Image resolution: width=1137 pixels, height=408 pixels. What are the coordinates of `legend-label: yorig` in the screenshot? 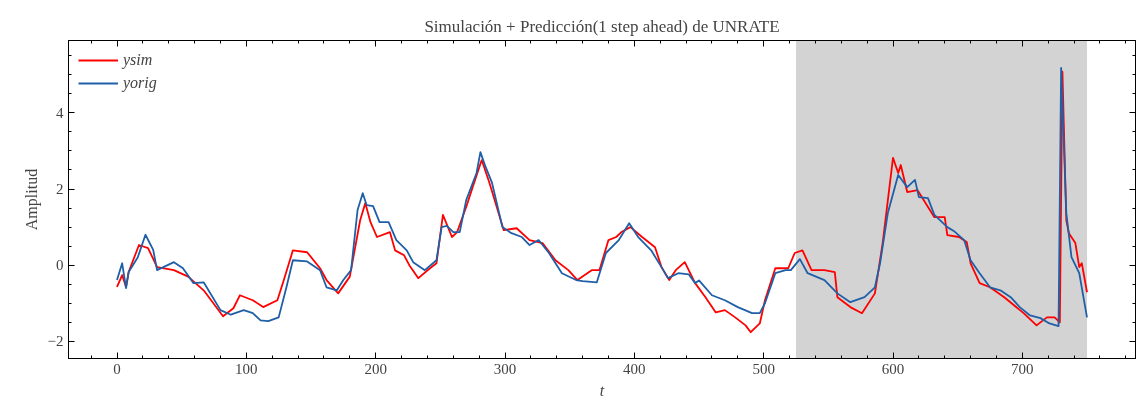 It's located at (140, 83).